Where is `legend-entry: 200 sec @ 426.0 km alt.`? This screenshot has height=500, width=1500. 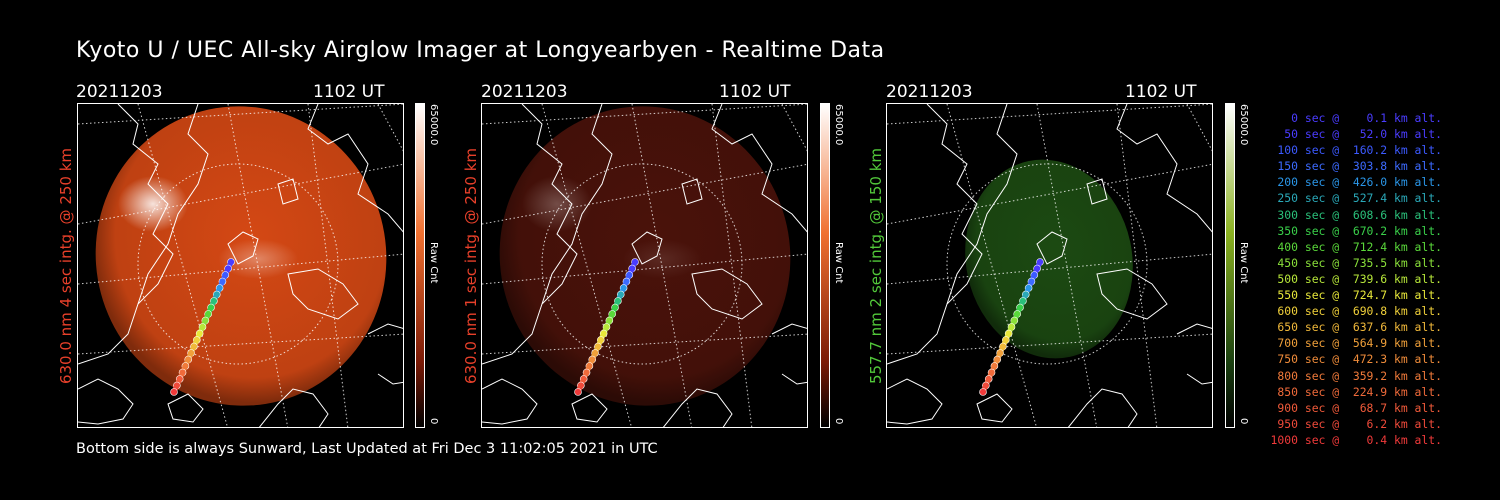 legend-entry: 200 sec @ 426.0 km alt. is located at coordinates (1356, 182).